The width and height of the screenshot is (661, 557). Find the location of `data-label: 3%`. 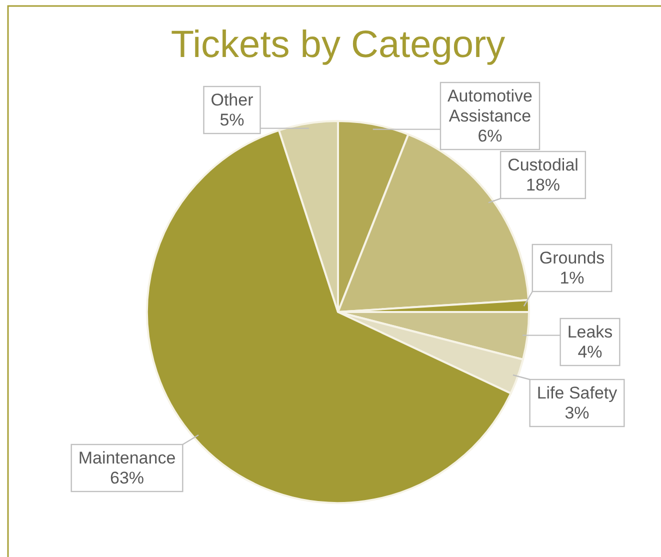

data-label: 3% is located at coordinates (577, 413).